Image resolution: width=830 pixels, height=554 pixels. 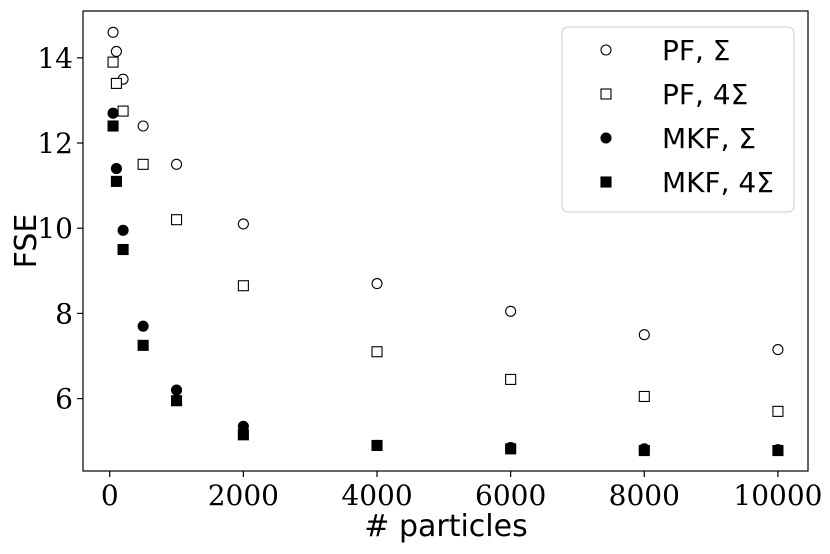 I want to click on legend-label: PF, Σ, so click(x=696, y=50).